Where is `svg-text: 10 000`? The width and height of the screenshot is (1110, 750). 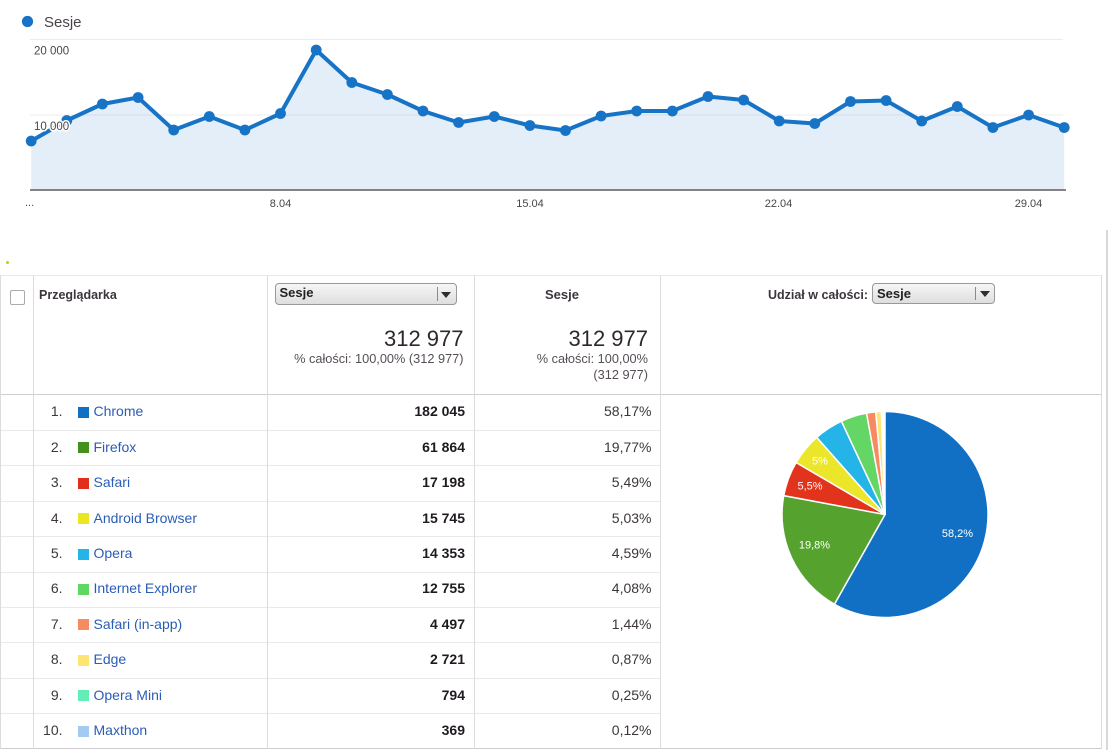
svg-text: 10 000 is located at coordinates (51, 127).